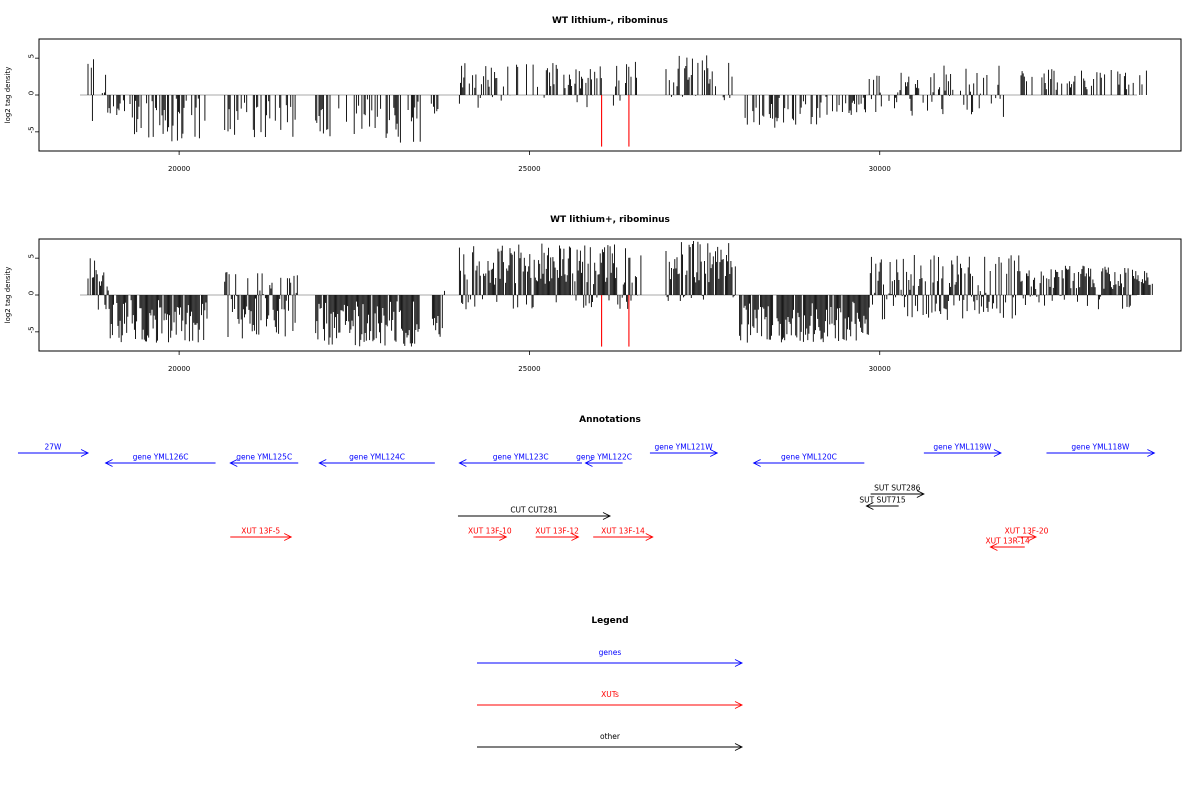  What do you see at coordinates (610, 220) in the screenshot?
I see `panel-title: WT lithium+, ribominus` at bounding box center [610, 220].